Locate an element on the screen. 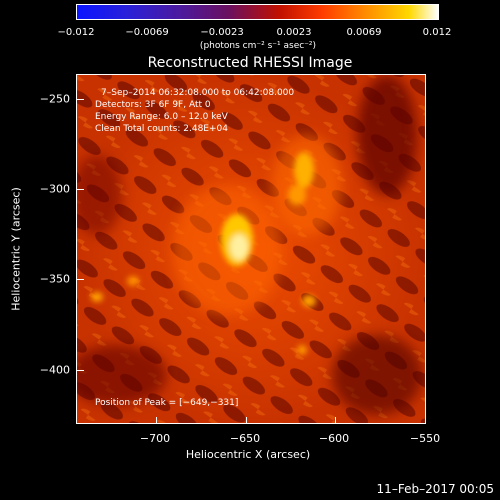 The height and width of the screenshot is (500, 500). info-clean: Clean Total counts: 2.48E+04 is located at coordinates (161, 129).